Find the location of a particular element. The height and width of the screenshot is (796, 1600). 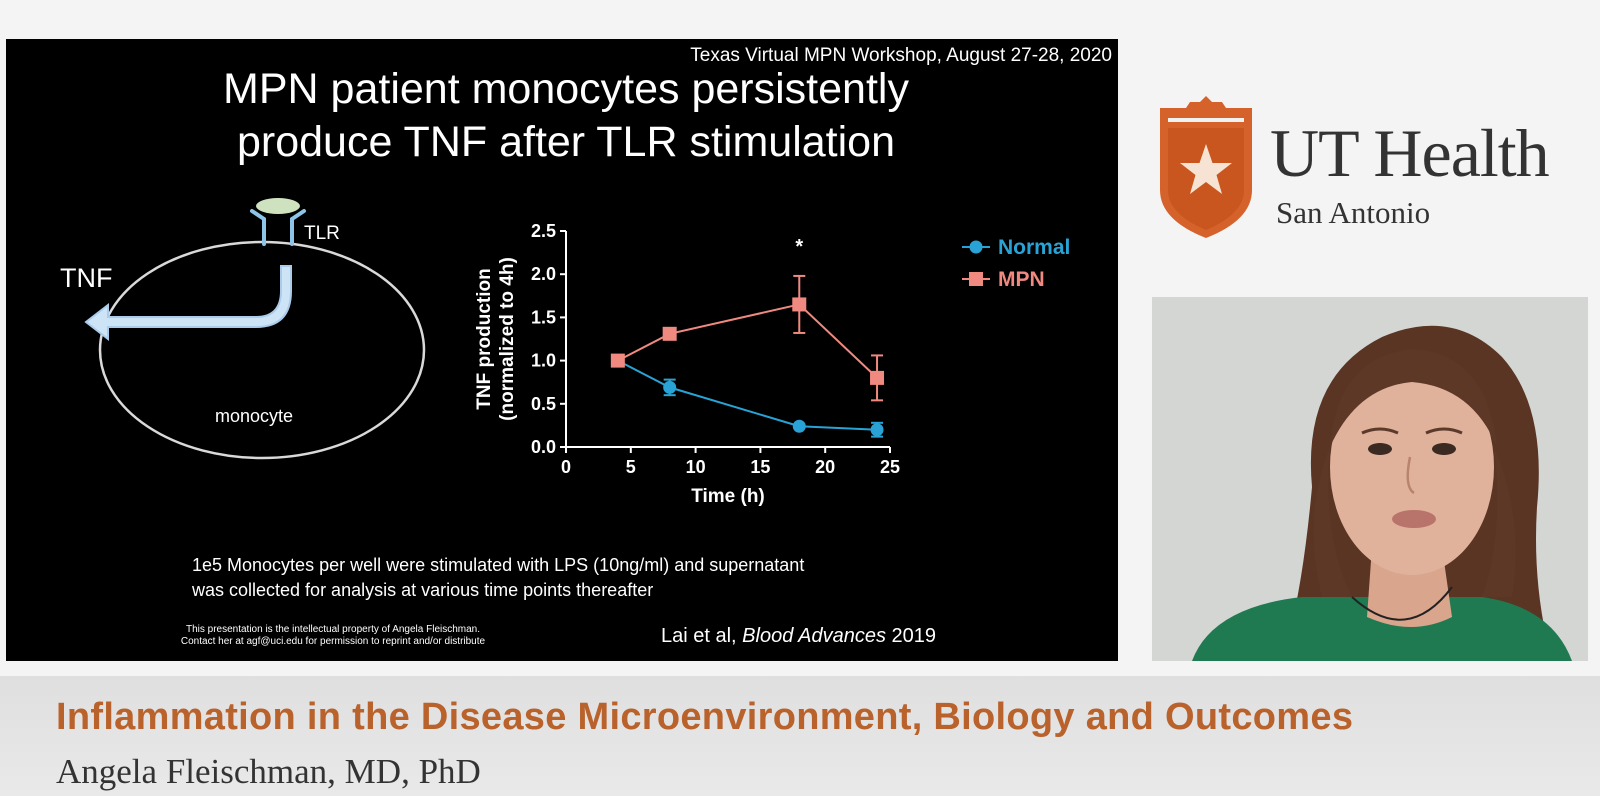

y-axis-label-line2: (normalized to 4h) is located at coordinates (507, 339).